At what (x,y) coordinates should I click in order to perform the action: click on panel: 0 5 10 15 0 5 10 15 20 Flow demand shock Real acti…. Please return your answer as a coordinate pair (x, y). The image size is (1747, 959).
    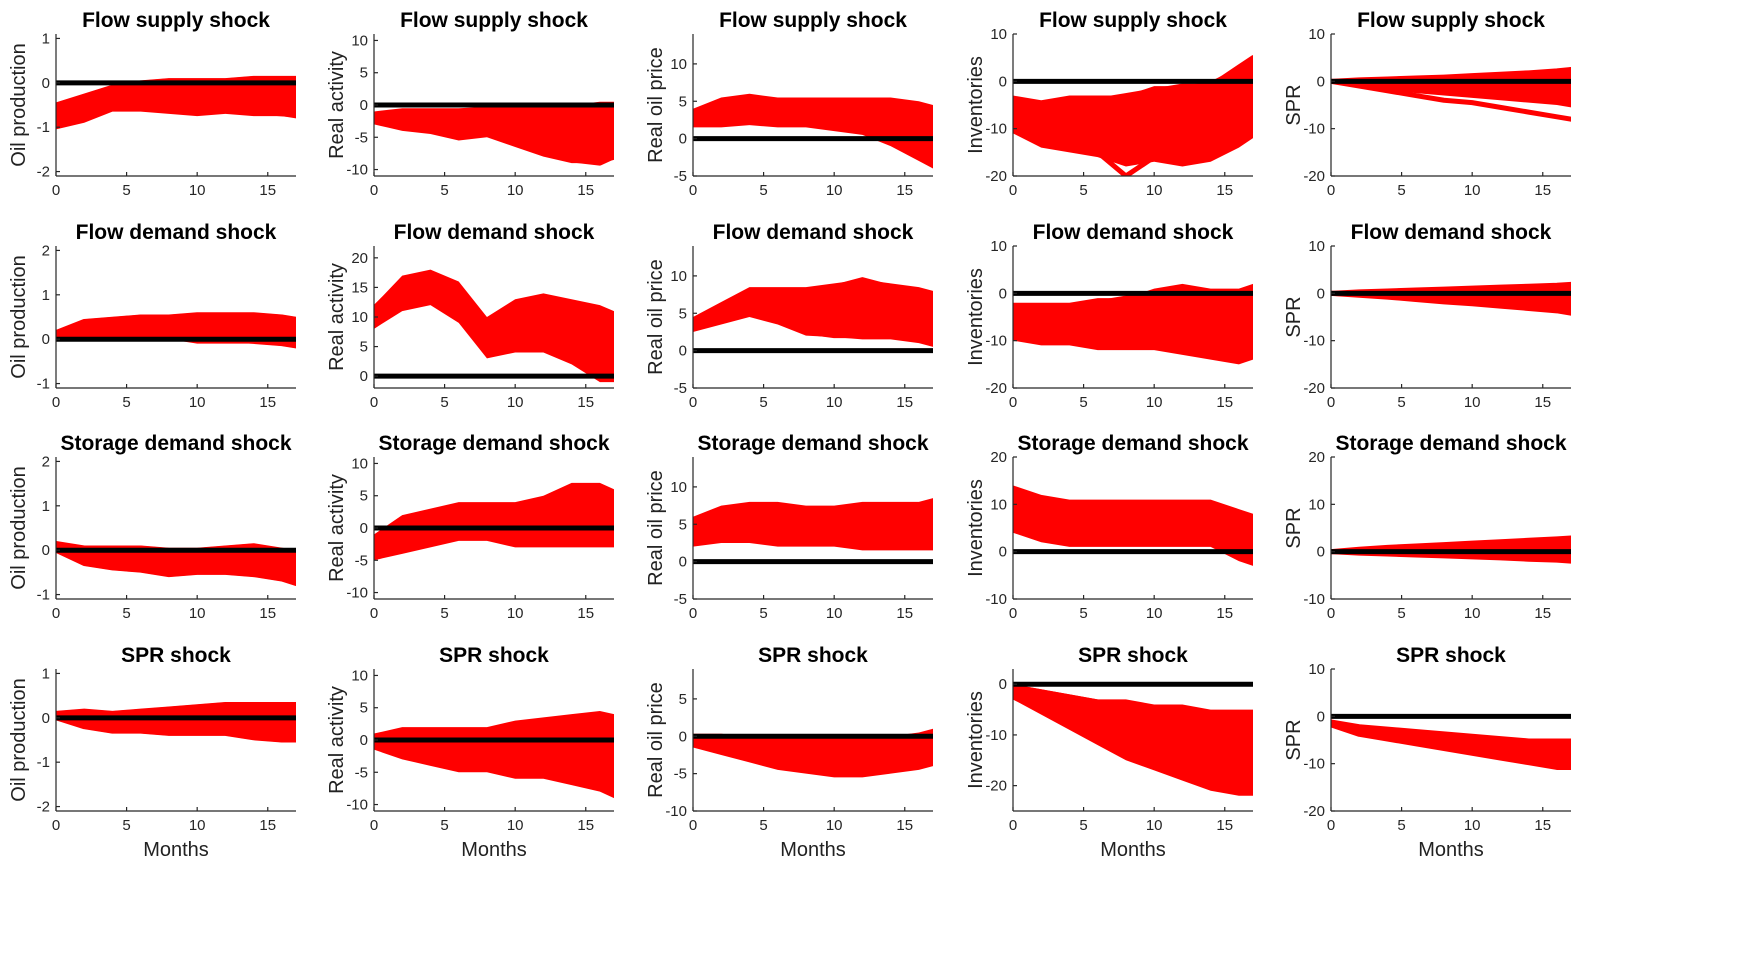
    Looking at the image, I should click on (470, 316).